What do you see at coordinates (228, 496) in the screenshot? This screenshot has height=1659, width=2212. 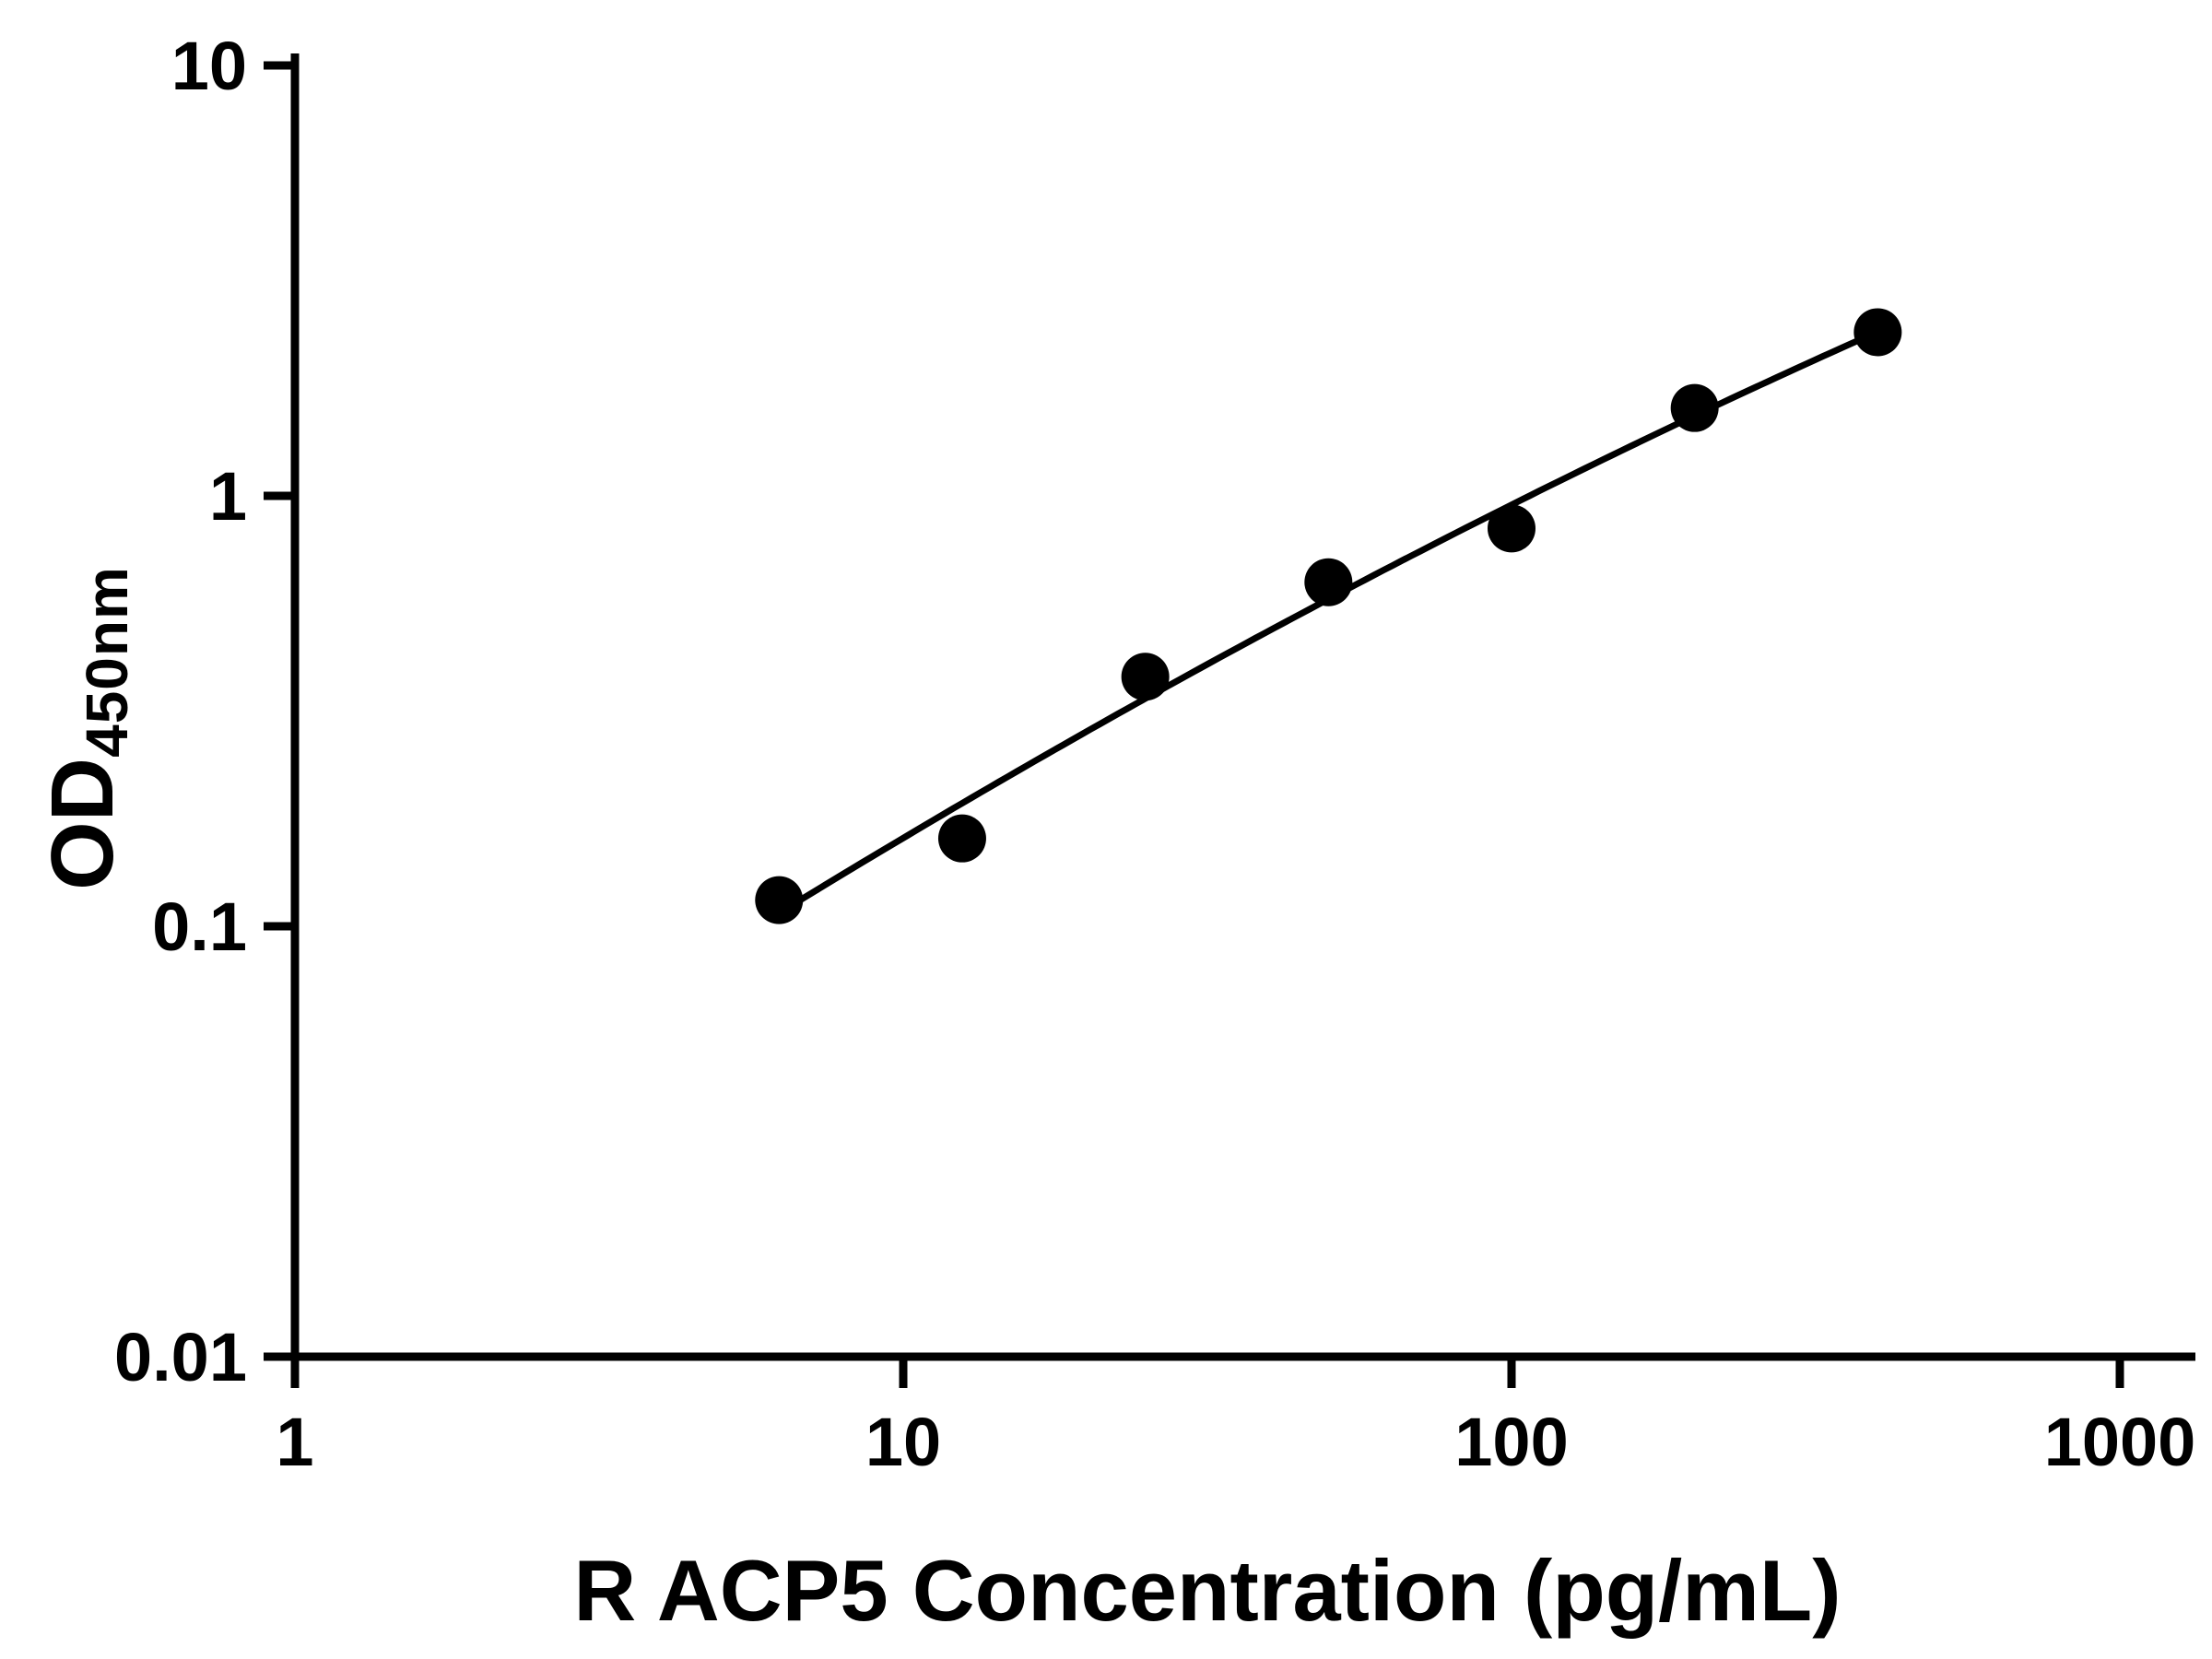 I see `y-tick-label: 1` at bounding box center [228, 496].